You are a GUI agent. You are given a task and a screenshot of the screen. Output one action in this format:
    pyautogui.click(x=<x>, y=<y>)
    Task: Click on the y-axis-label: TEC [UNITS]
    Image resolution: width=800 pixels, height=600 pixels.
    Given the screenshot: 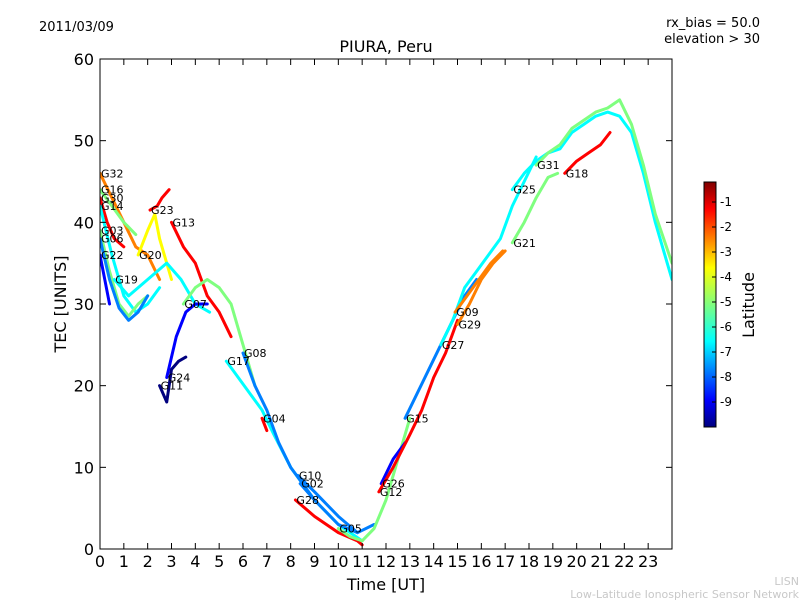 What is the action you would take?
    pyautogui.click(x=60, y=305)
    